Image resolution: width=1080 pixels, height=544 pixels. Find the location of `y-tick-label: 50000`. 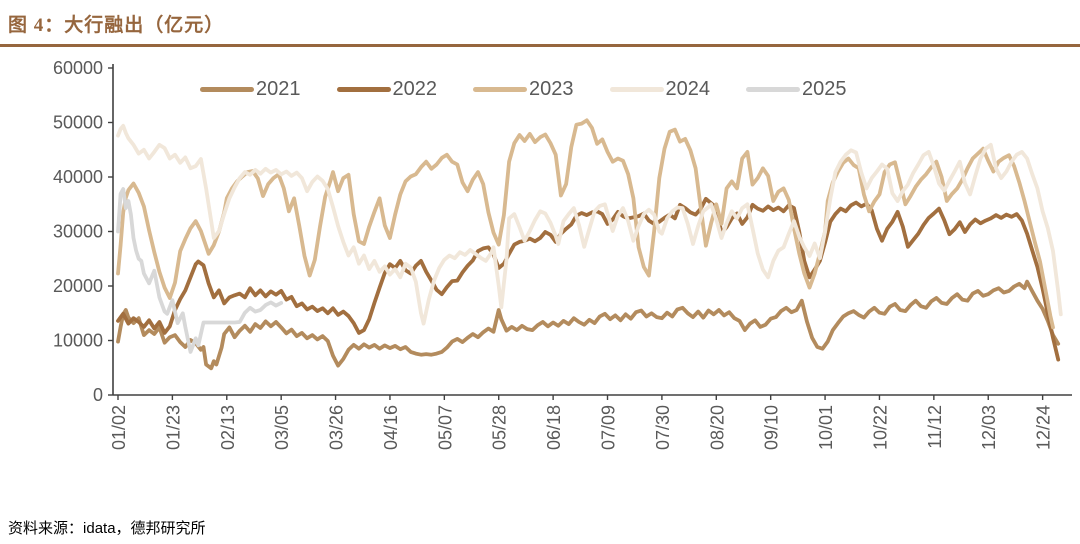

y-tick-label: 50000 is located at coordinates (78, 123).